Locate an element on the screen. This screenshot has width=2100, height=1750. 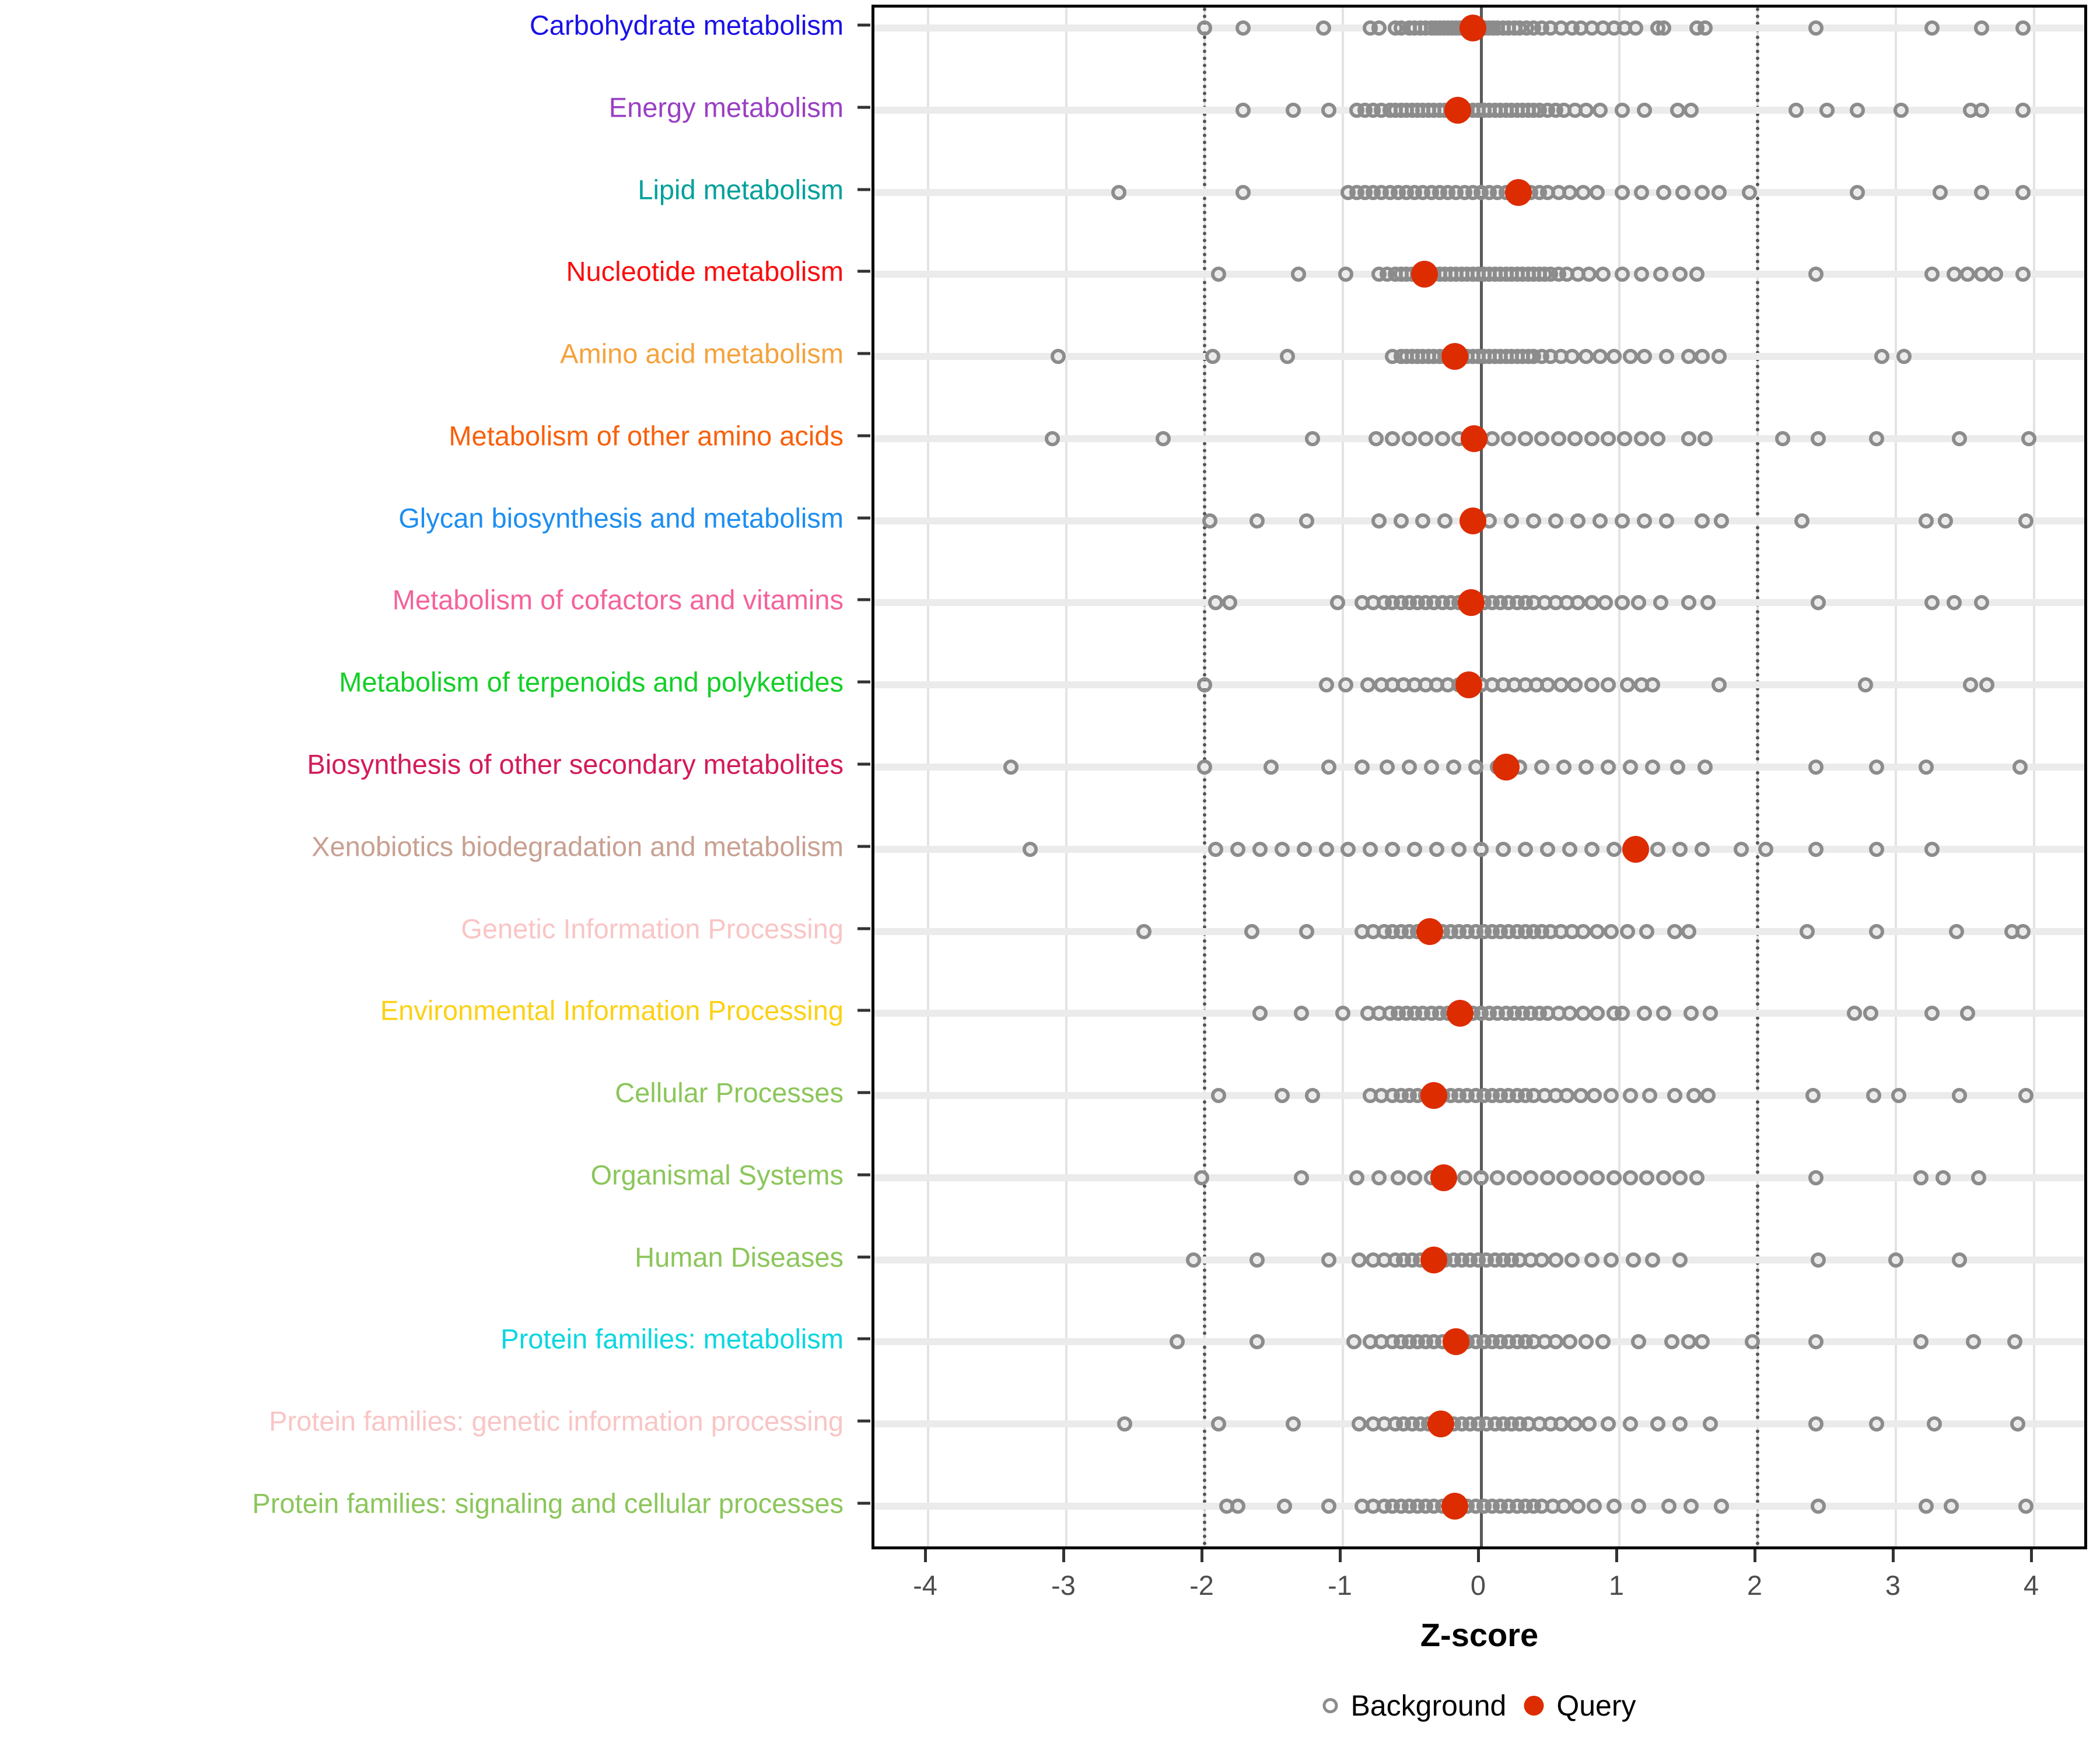
legend-entry-background: Background is located at coordinates (1414, 1706).